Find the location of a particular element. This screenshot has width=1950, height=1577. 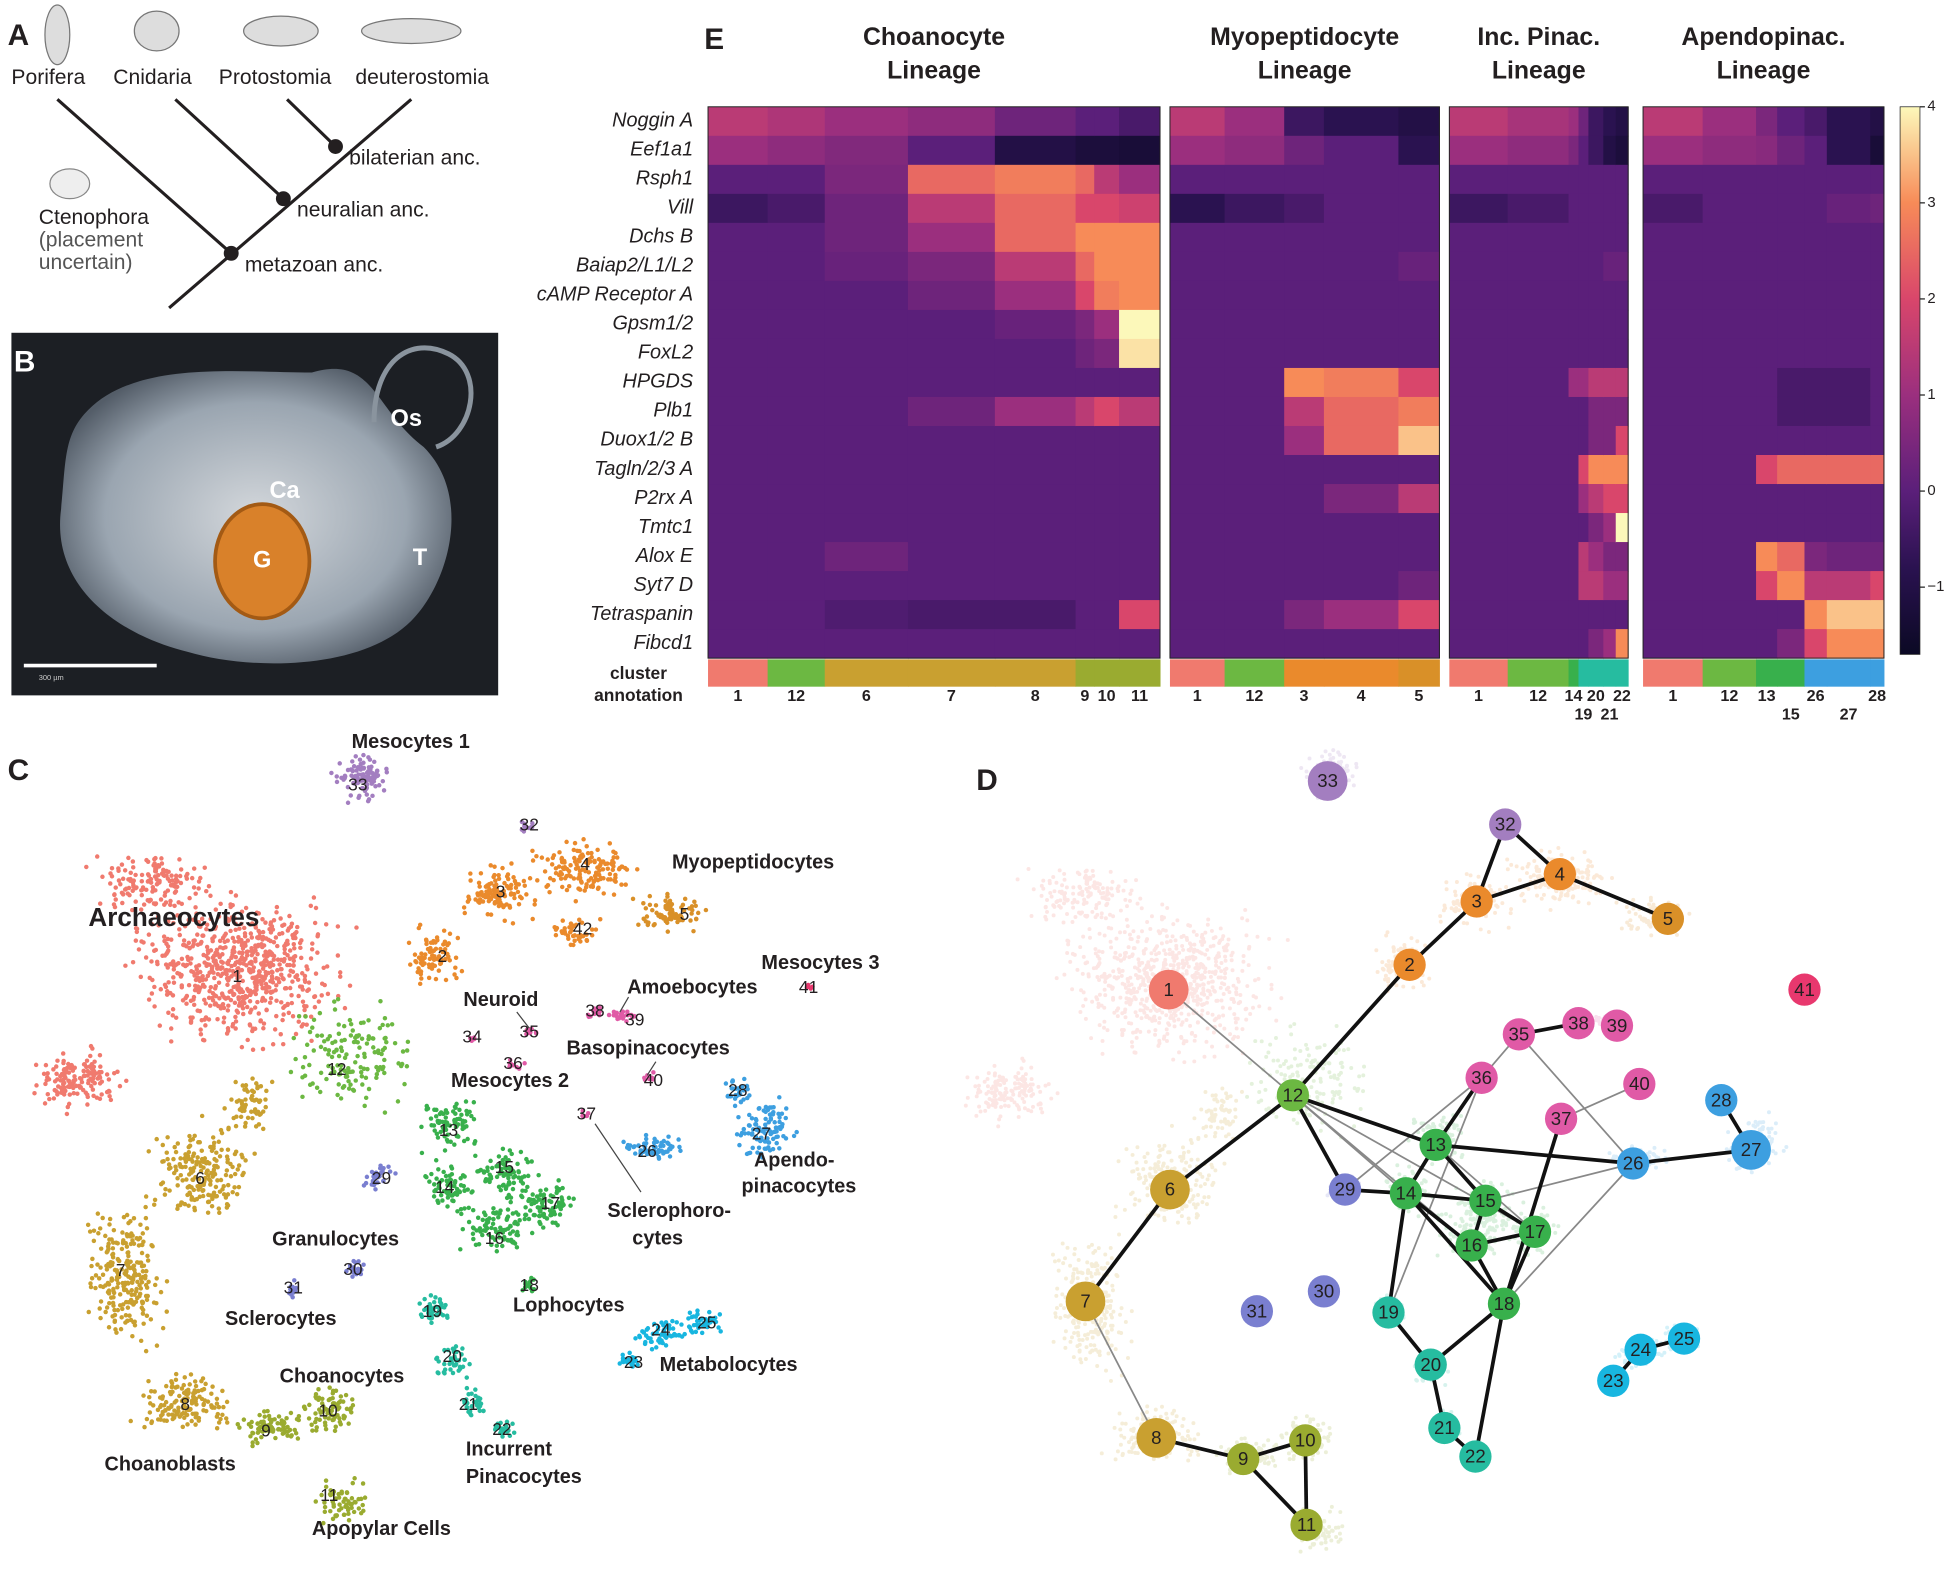

annotation-cell is located at coordinates (1816, 673).